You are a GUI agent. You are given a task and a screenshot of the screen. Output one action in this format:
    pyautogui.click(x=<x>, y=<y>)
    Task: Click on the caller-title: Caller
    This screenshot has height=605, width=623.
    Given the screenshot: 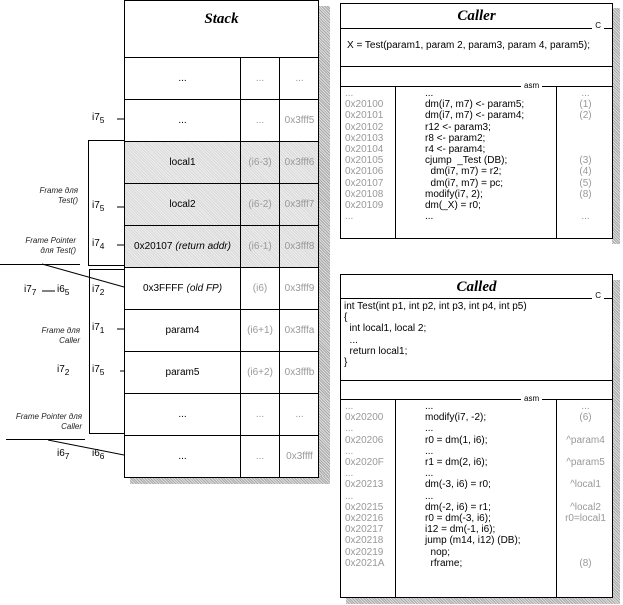 What is the action you would take?
    pyautogui.click(x=476, y=16)
    